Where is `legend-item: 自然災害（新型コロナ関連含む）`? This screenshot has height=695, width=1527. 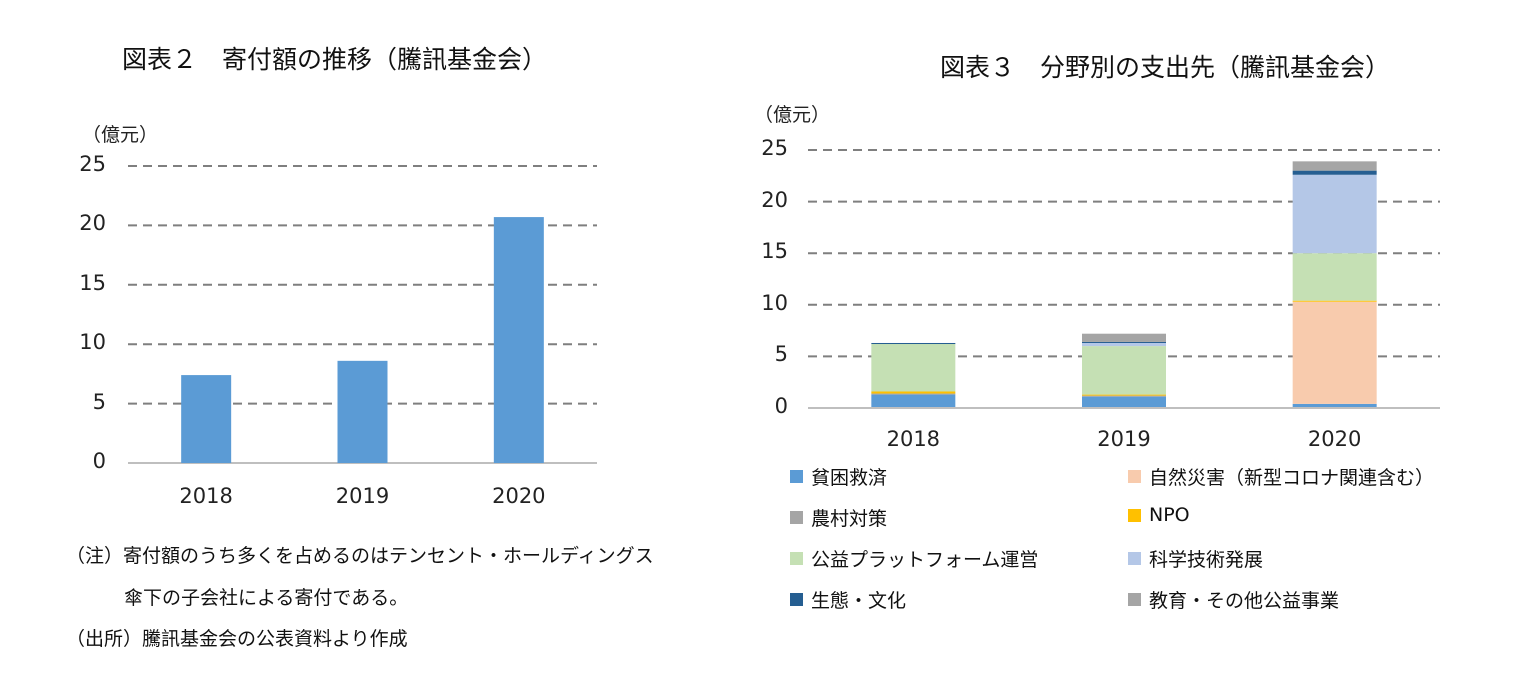
legend-item: 自然災害（新型コロナ関連含む） is located at coordinates (1281, 476).